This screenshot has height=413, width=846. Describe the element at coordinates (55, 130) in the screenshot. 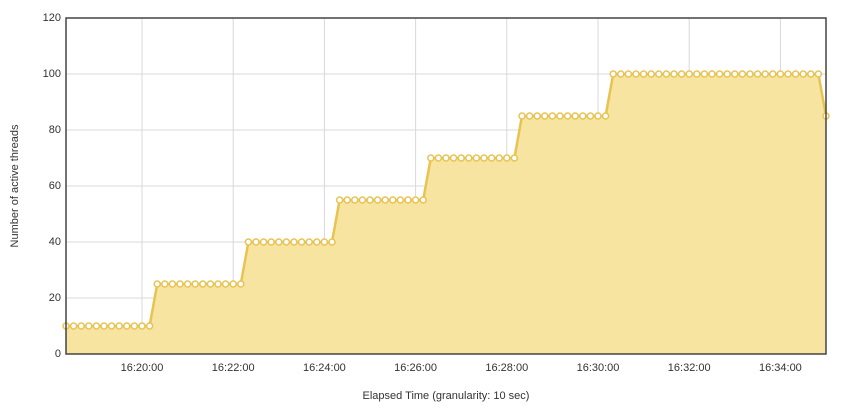

I see `y-tick-label: 80` at that location.